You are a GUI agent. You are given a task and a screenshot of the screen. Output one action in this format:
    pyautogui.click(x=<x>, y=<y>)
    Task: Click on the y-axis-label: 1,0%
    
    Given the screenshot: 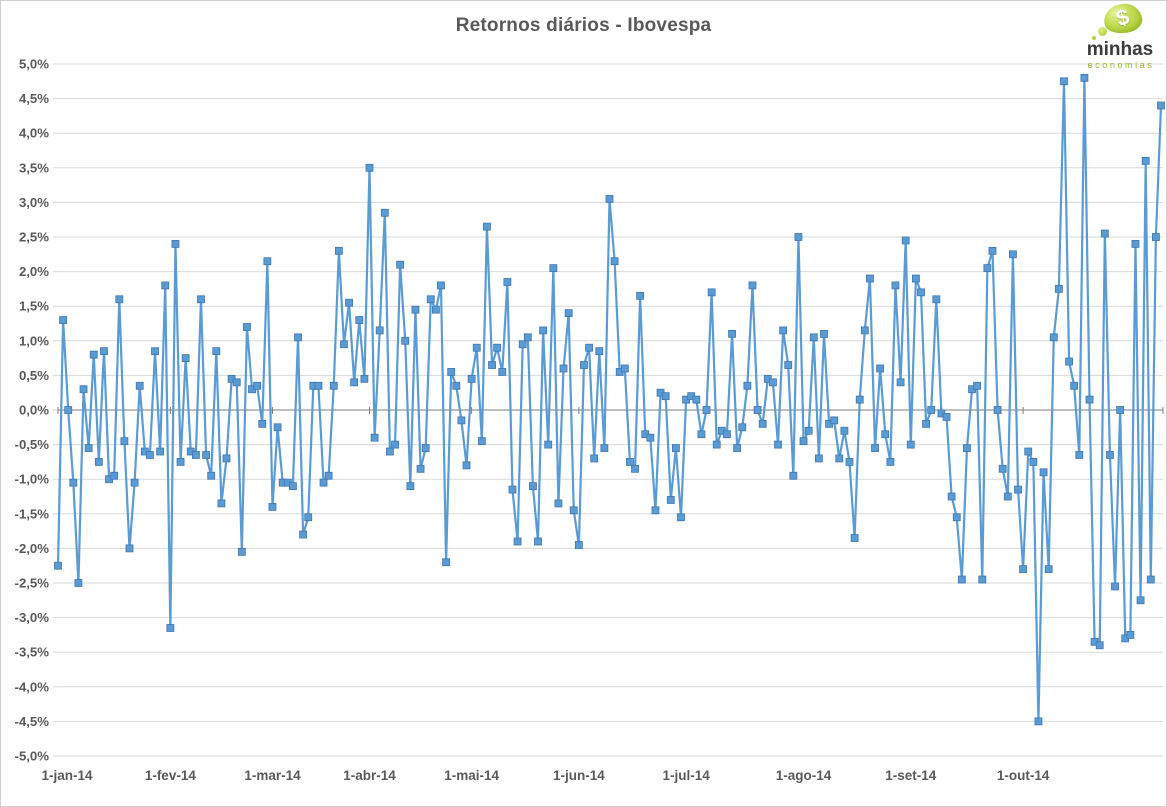 What is the action you would take?
    pyautogui.click(x=34, y=340)
    